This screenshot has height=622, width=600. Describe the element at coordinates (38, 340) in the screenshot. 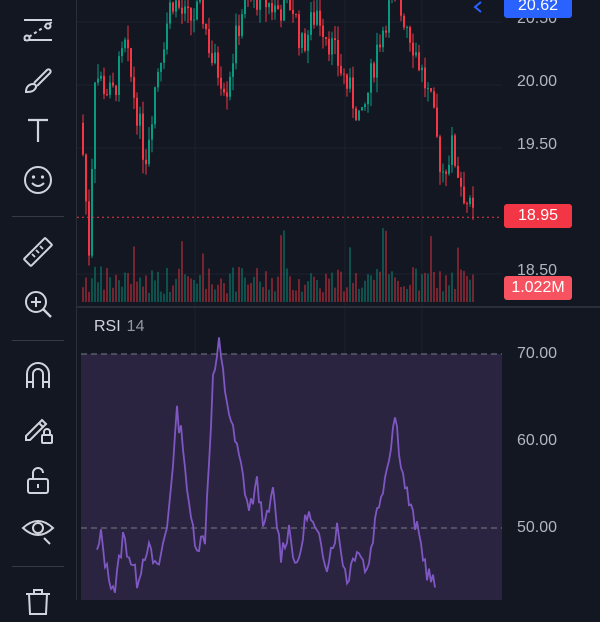

I see `toolbar-separator` at that location.